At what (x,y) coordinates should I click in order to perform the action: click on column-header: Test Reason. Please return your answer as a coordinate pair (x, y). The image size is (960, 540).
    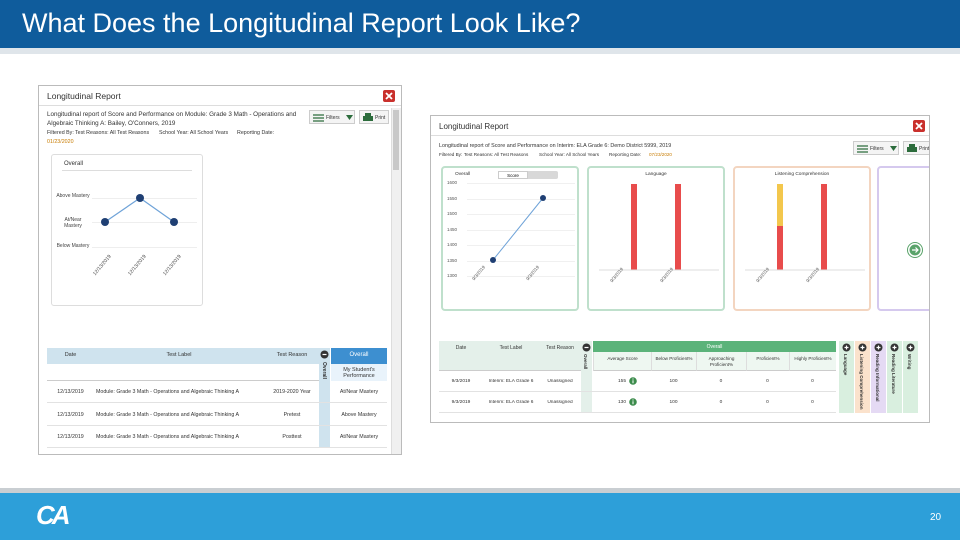
    Looking at the image, I should click on (560, 348).